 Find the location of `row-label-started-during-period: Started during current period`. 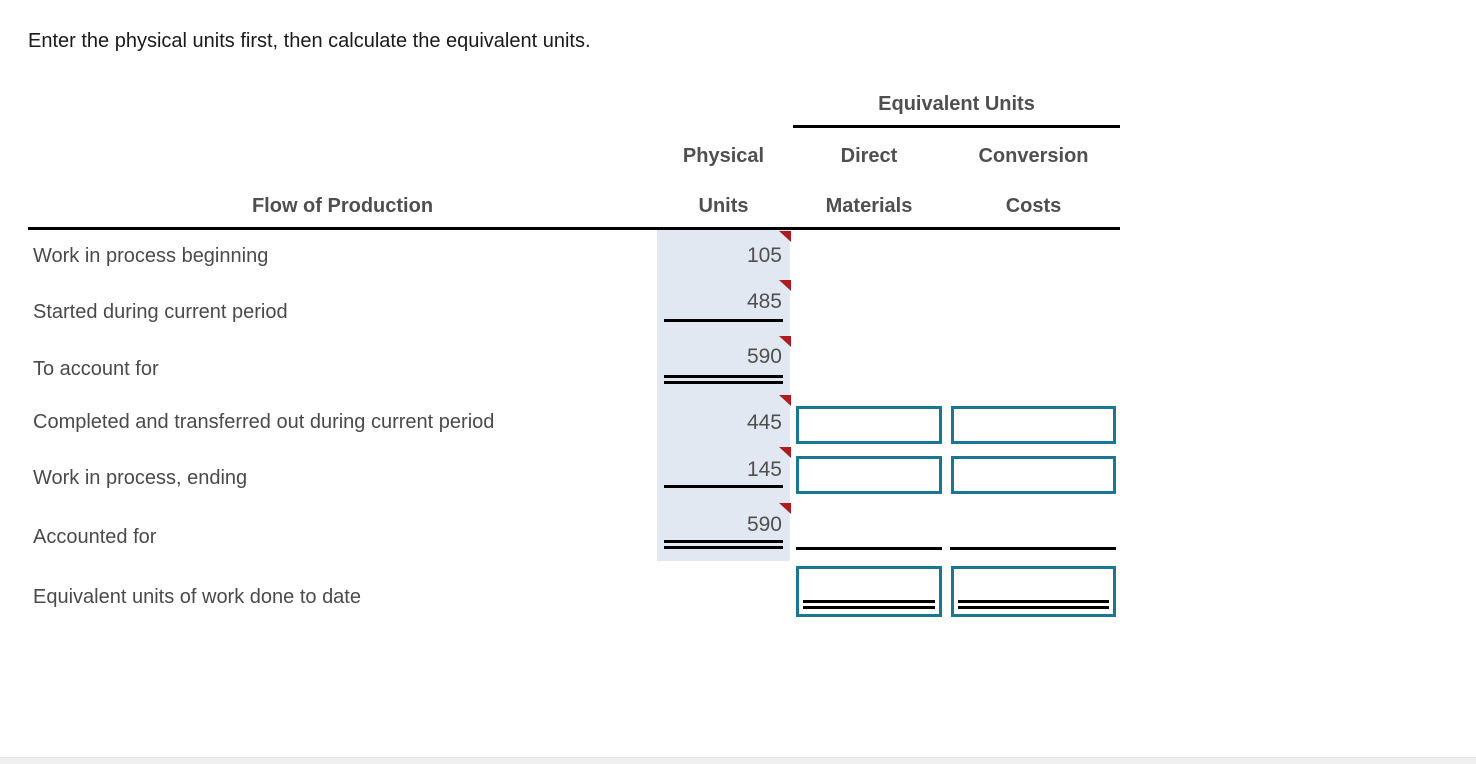

row-label-started-during-period: Started during current period is located at coordinates (160, 312).